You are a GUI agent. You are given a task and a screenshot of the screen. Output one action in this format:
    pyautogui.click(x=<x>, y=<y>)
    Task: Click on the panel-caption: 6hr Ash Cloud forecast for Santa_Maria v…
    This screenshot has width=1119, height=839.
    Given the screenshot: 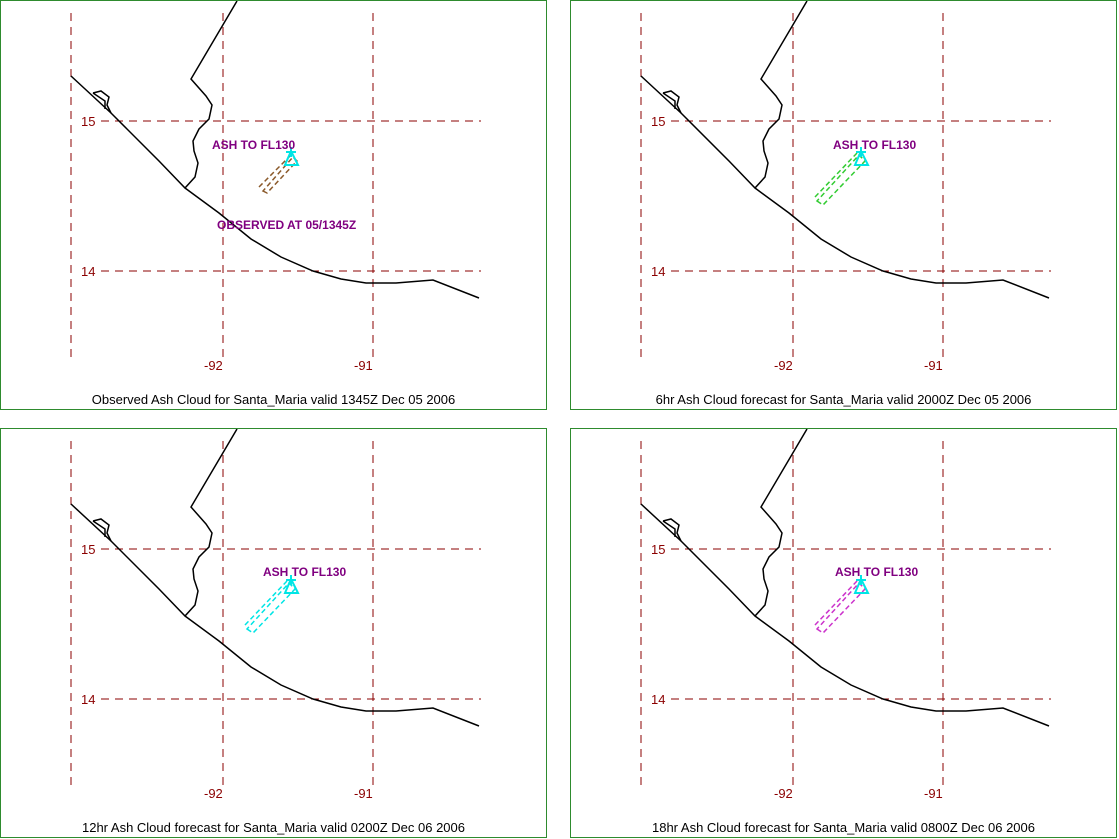 What is the action you would take?
    pyautogui.click(x=843, y=399)
    